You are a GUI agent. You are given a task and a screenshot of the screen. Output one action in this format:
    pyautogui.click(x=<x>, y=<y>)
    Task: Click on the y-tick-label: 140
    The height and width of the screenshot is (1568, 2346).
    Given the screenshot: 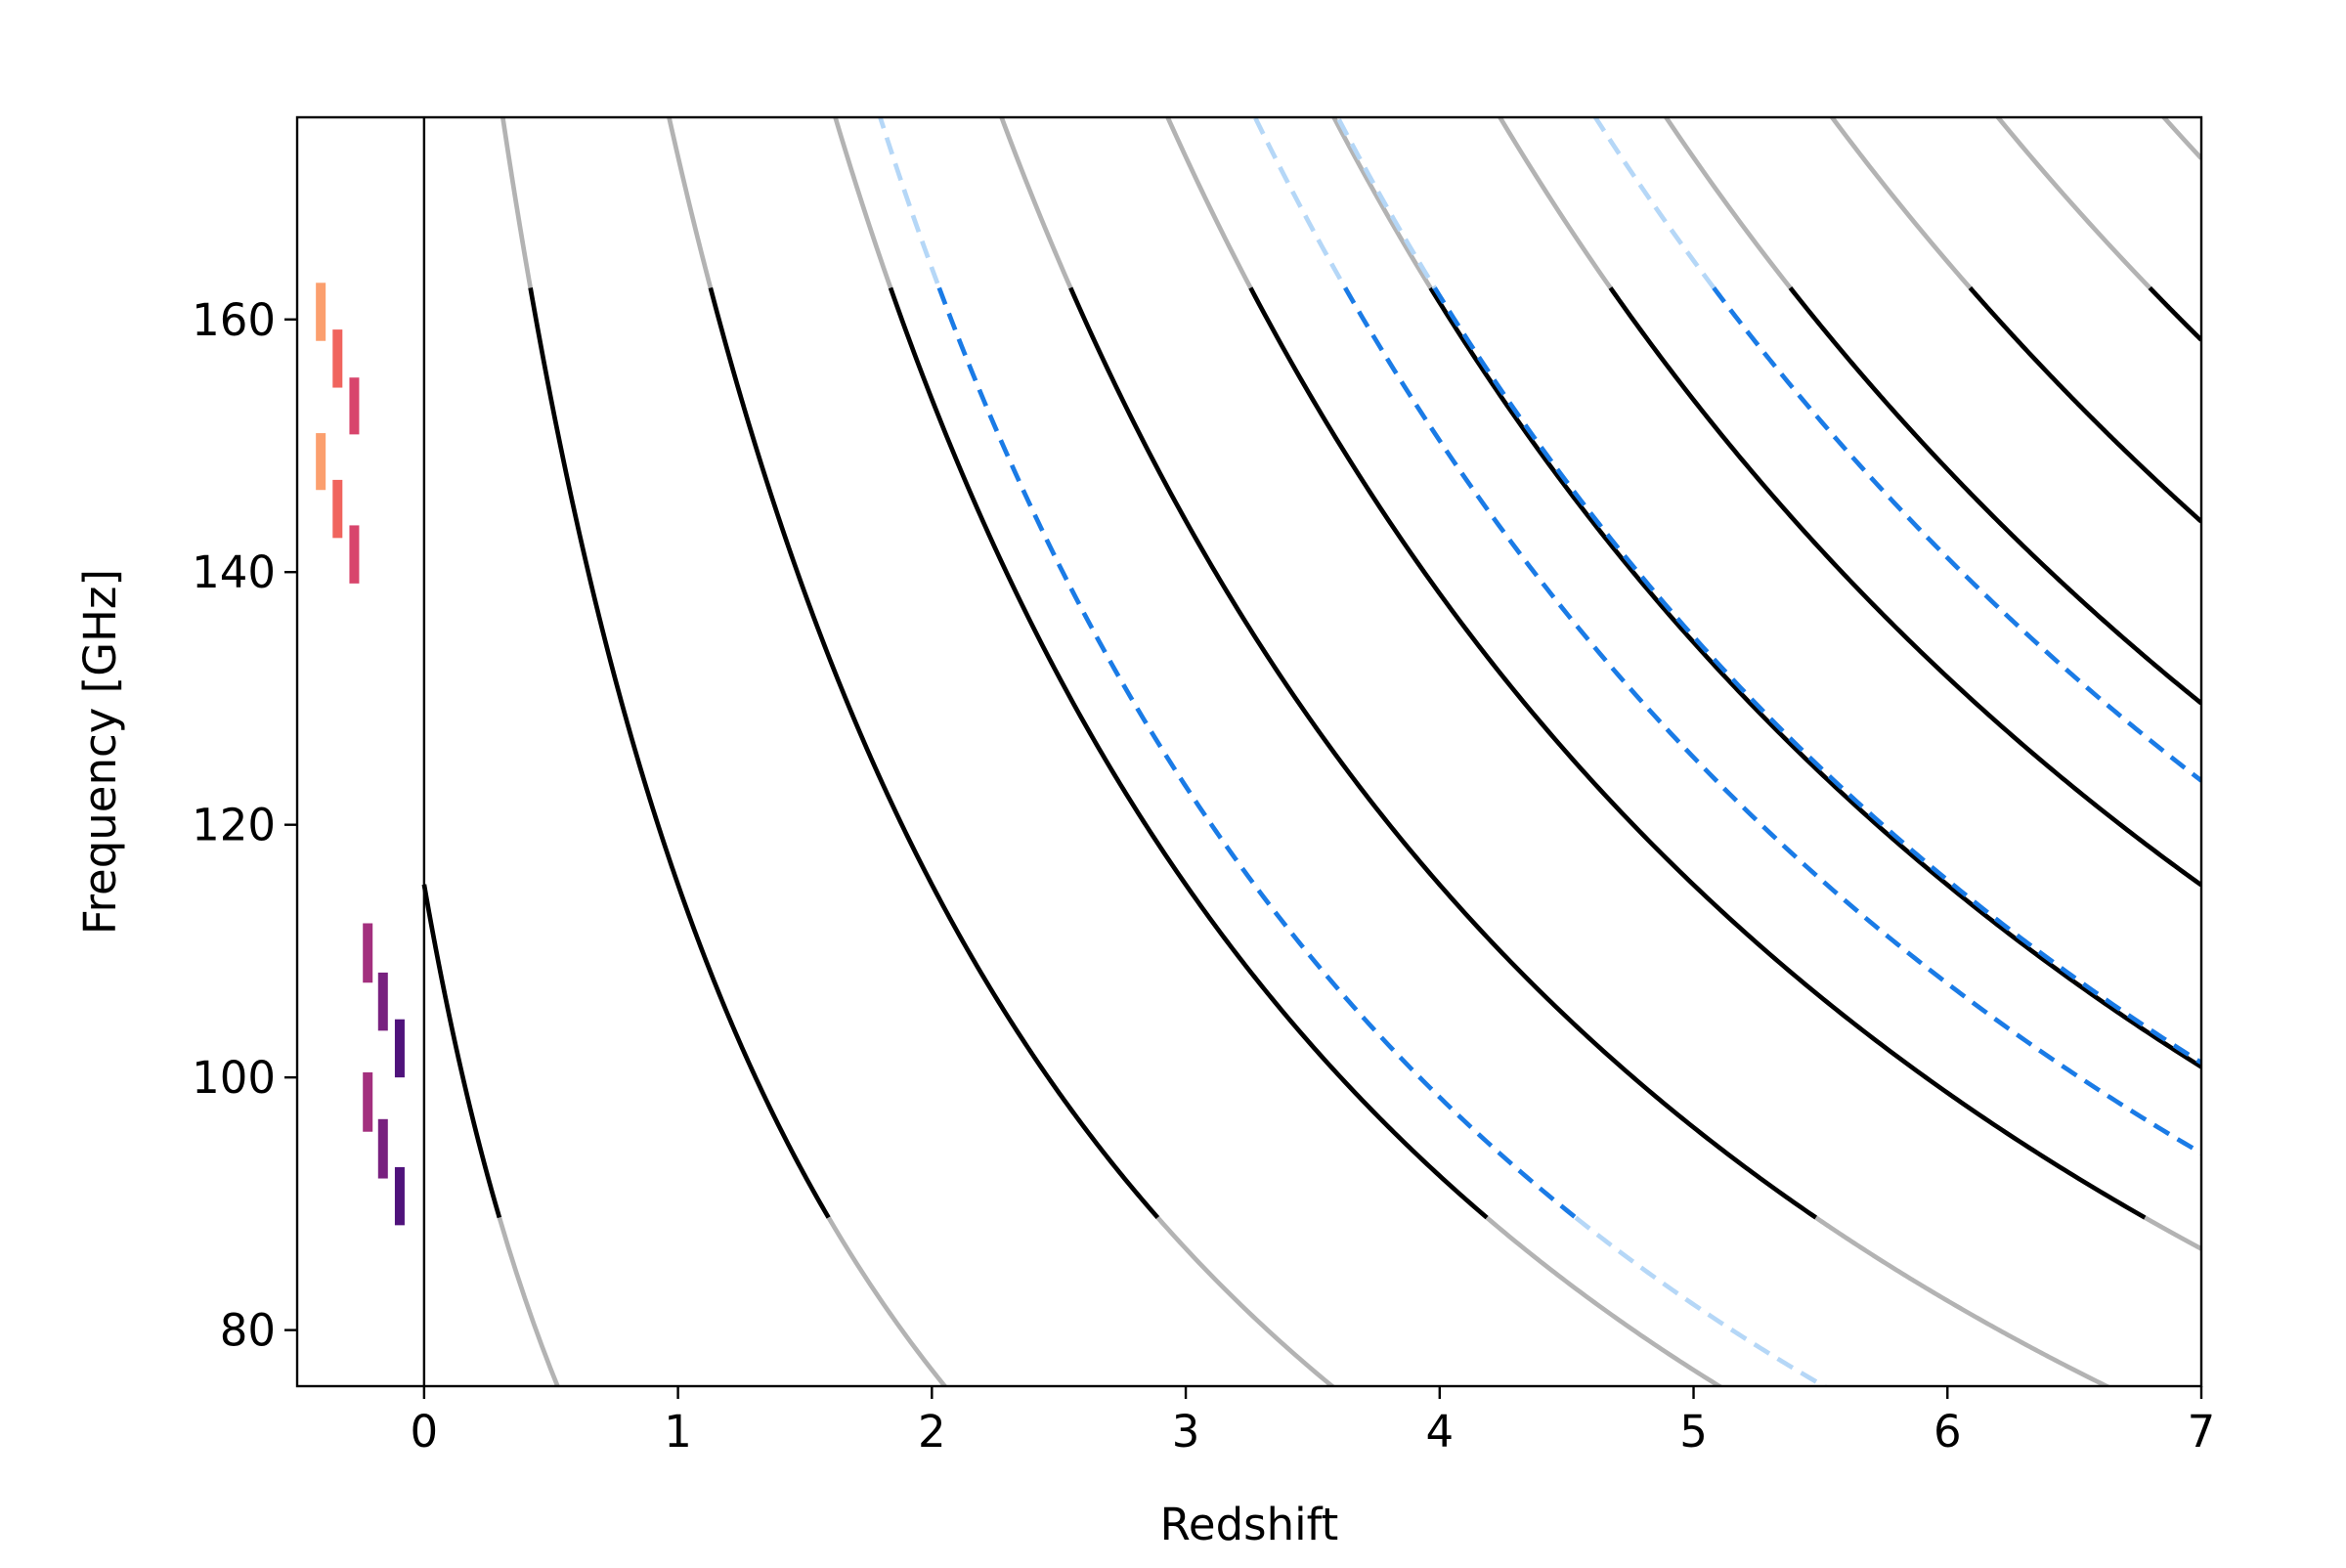 What is the action you would take?
    pyautogui.click(x=234, y=572)
    